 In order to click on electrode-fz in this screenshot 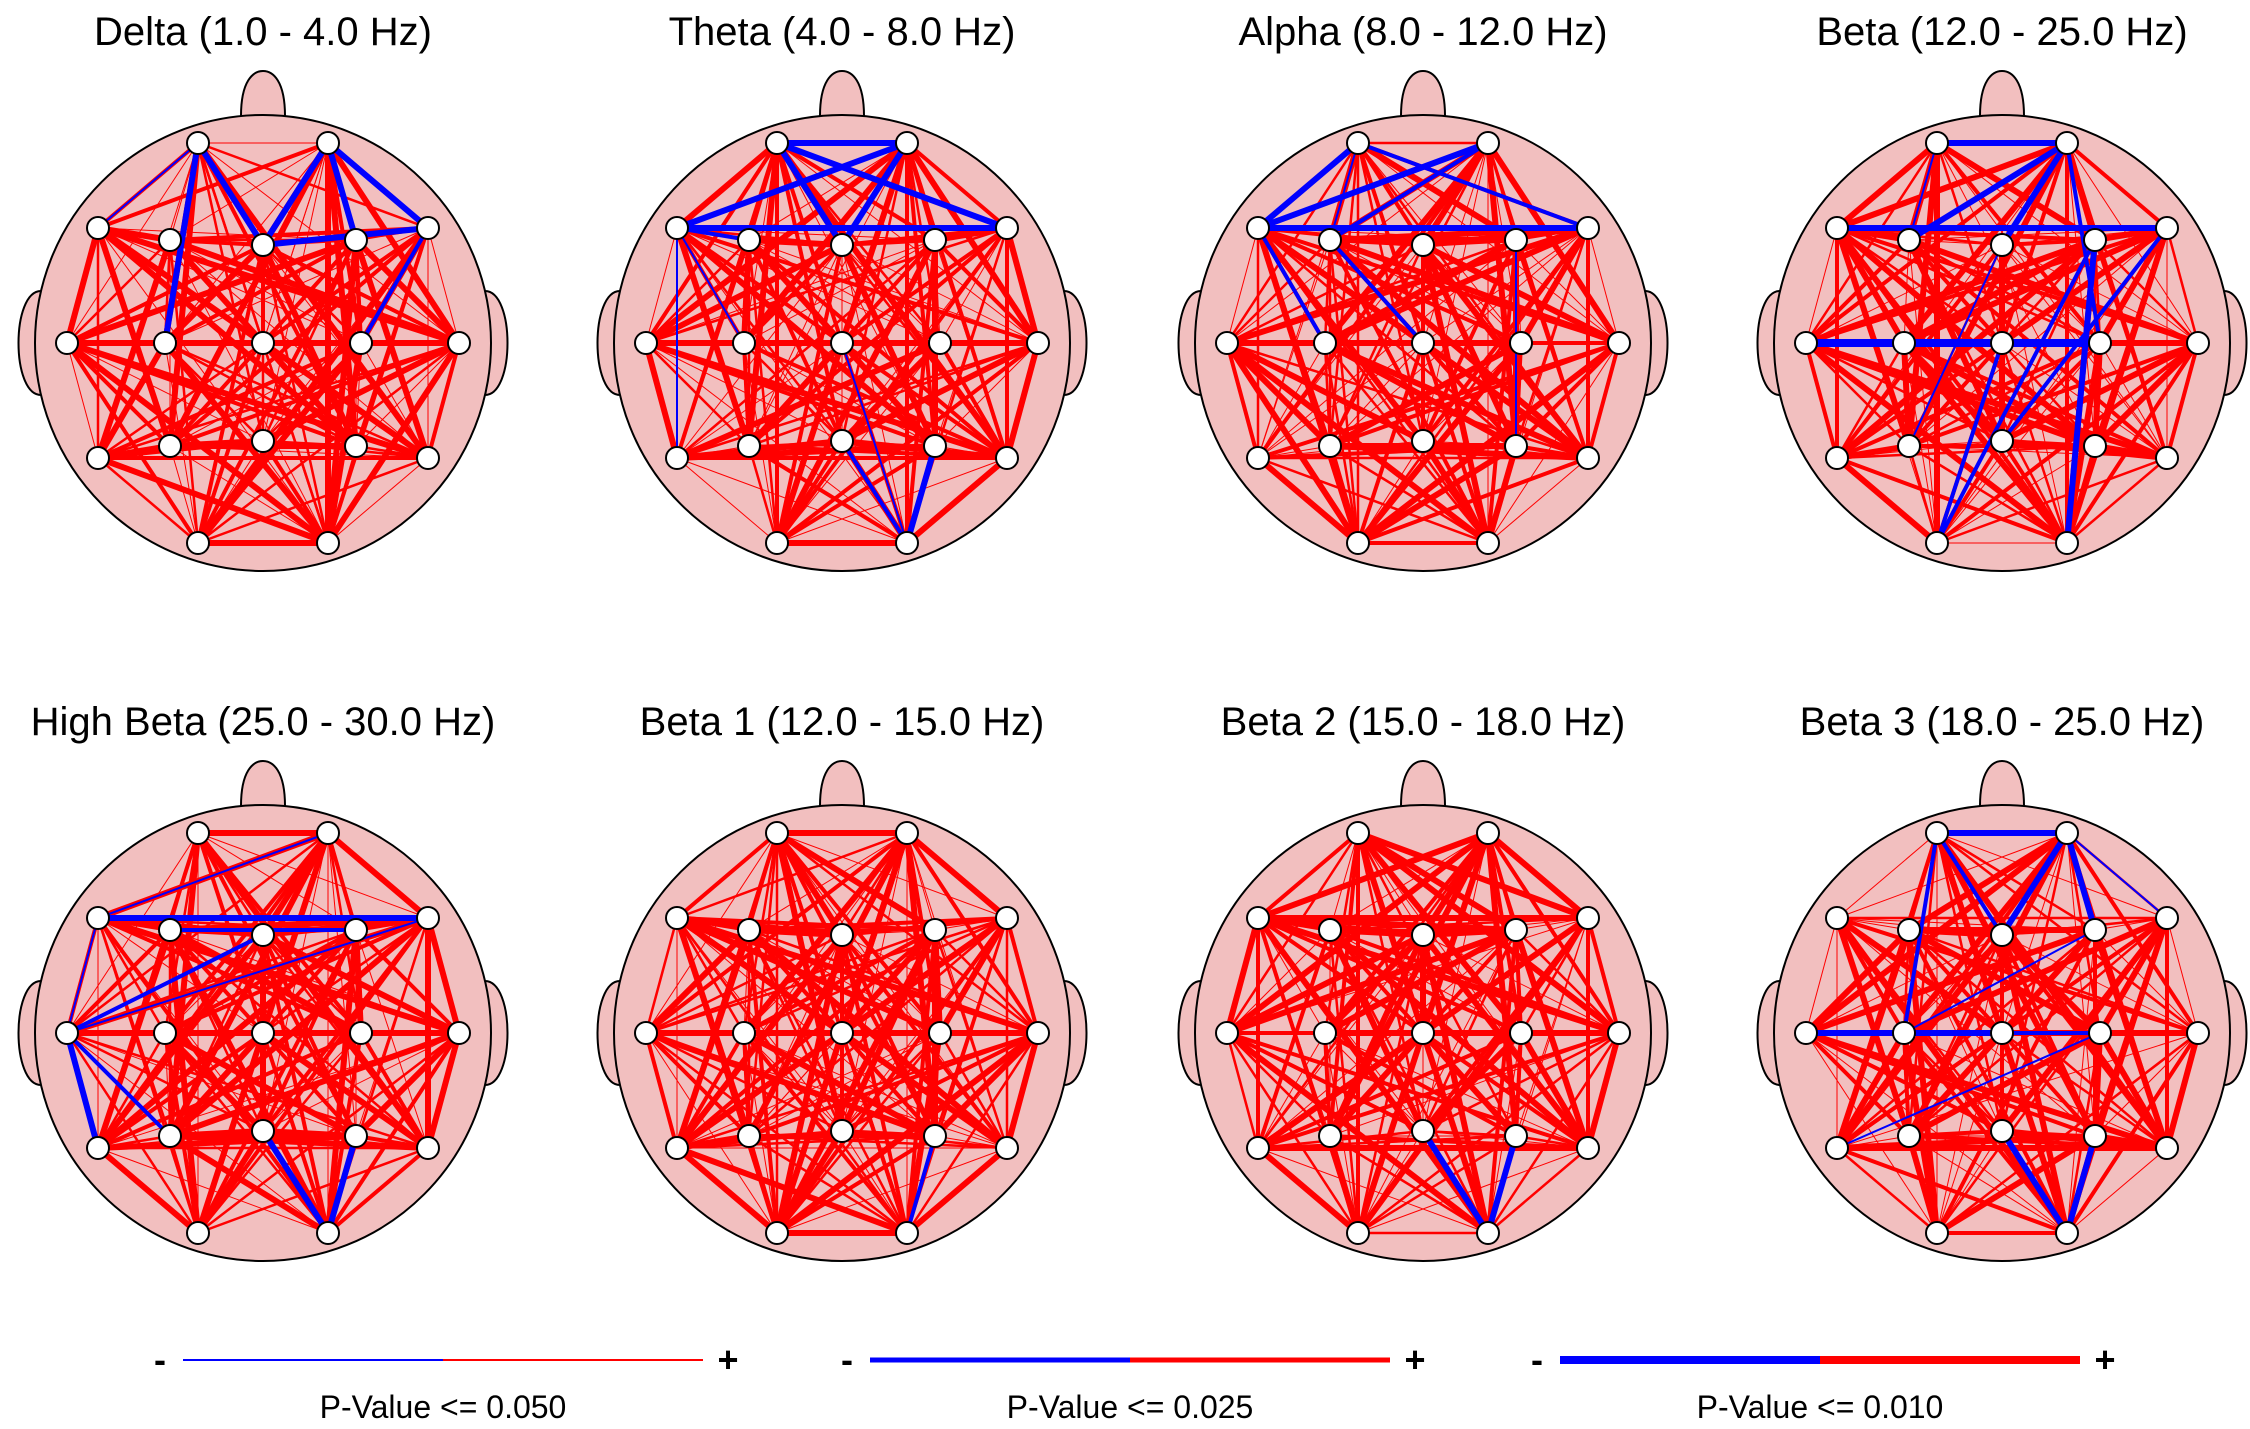, I will do `click(263, 245)`.